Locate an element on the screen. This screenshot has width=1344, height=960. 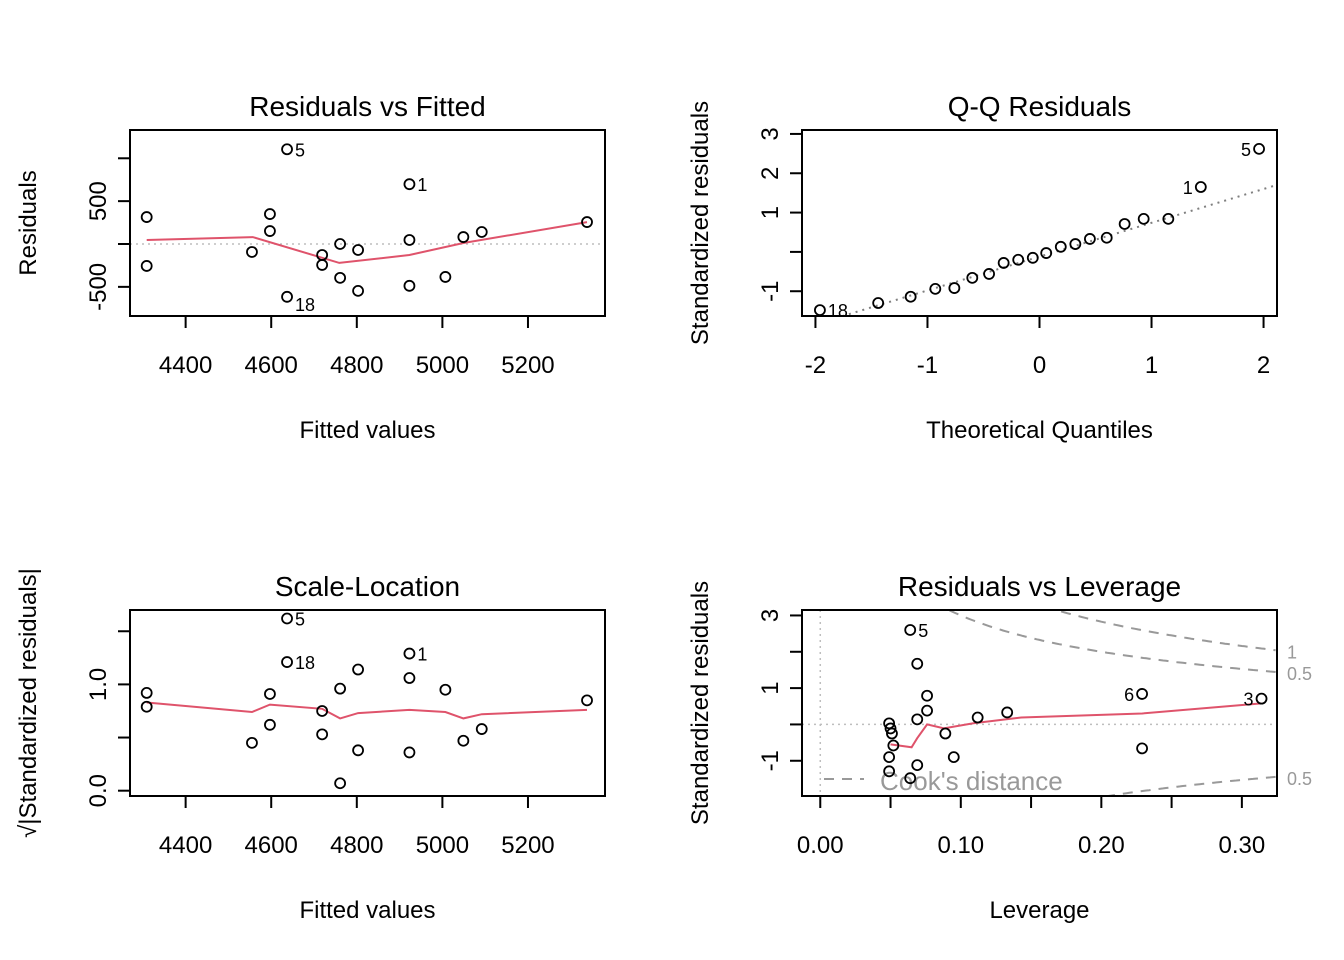
y-tick-label: 1 is located at coordinates (770, 687).